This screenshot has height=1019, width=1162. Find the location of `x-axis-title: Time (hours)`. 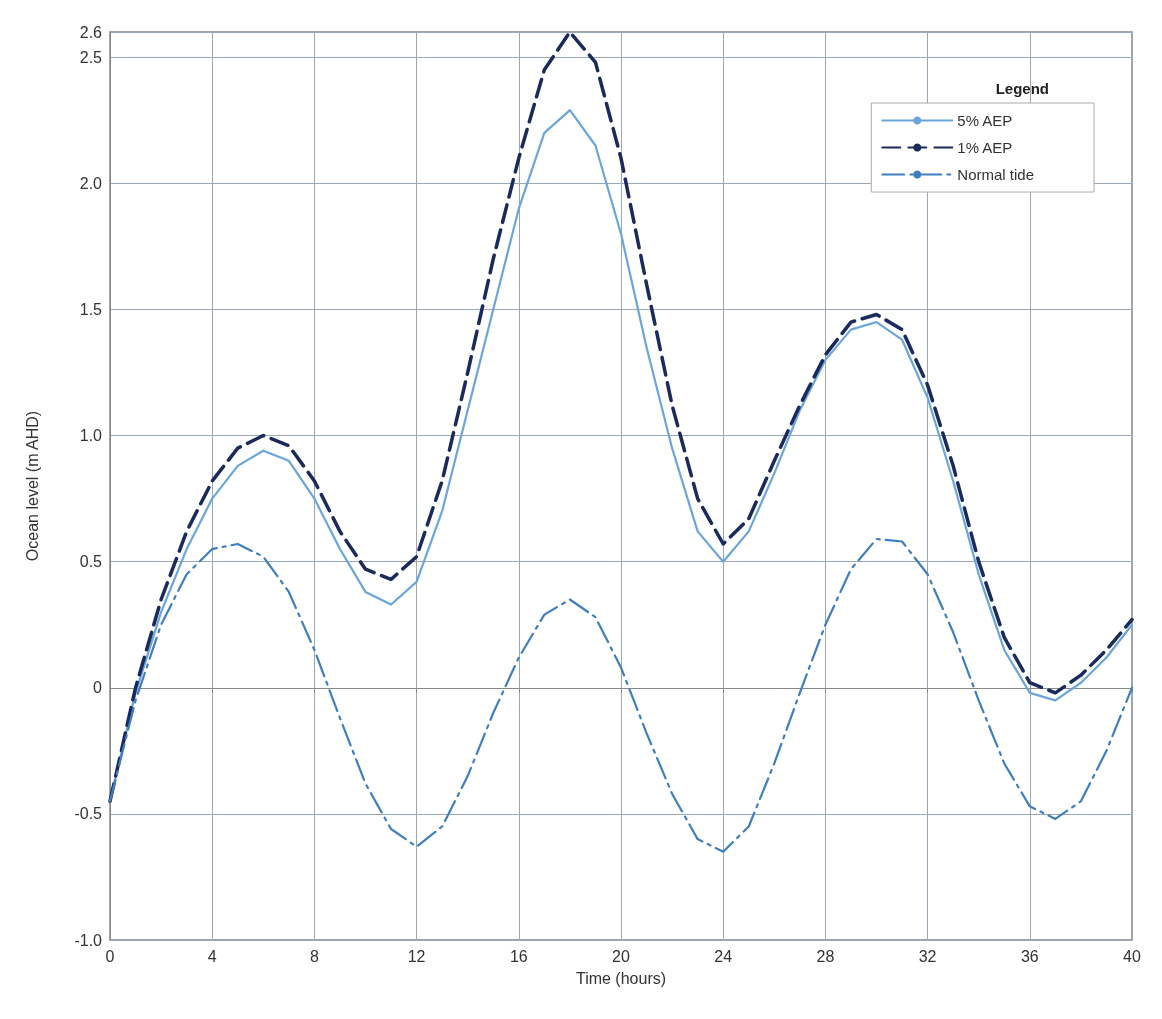

x-axis-title: Time (hours) is located at coordinates (621, 978).